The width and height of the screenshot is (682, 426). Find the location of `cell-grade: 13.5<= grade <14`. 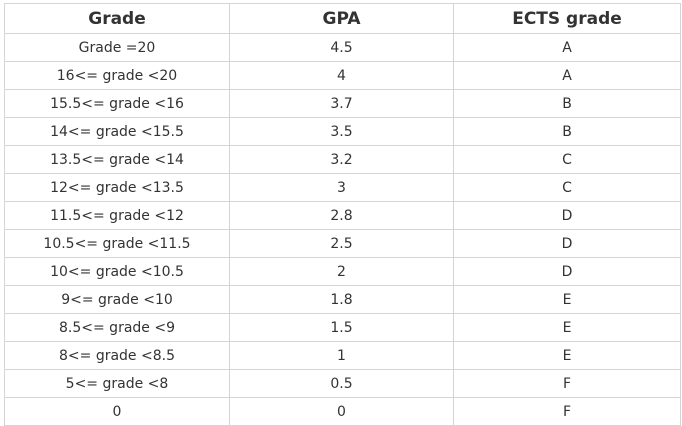

cell-grade: 13.5<= grade <14 is located at coordinates (117, 159).